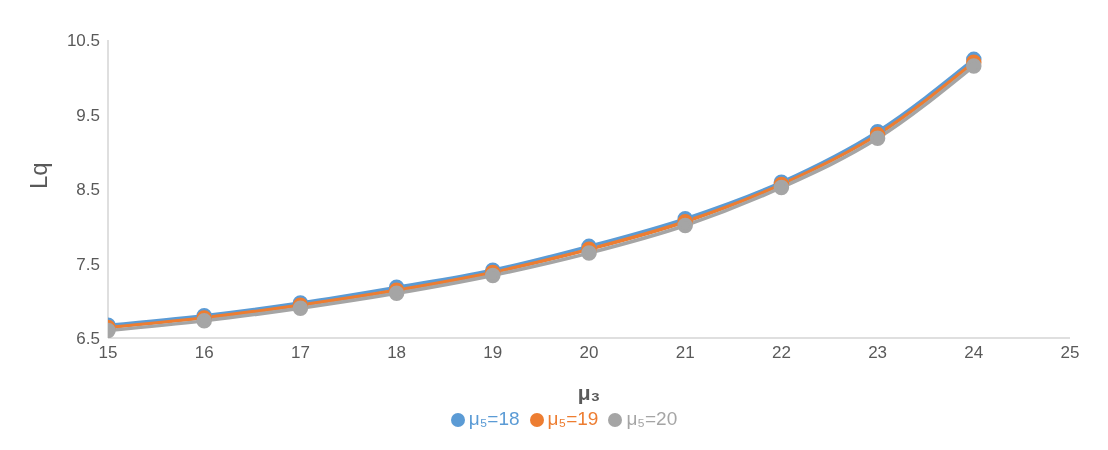 This screenshot has height=450, width=1108. Describe the element at coordinates (494, 418) in the screenshot. I see `legend-label: μ₅=18` at that location.